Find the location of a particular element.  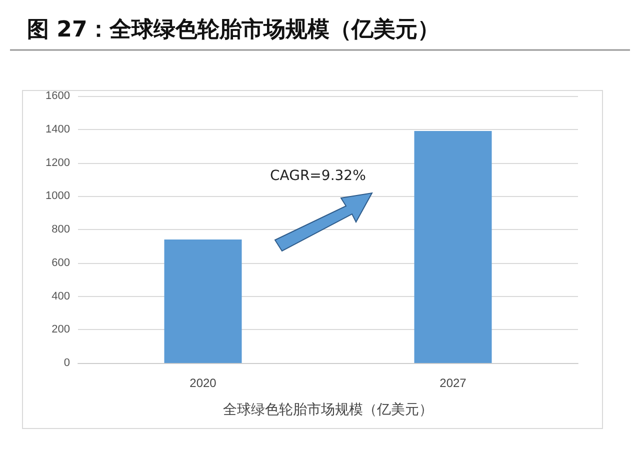

x-axis-title: 全球绿色轮胎市场规模（亿美元） is located at coordinates (328, 410).